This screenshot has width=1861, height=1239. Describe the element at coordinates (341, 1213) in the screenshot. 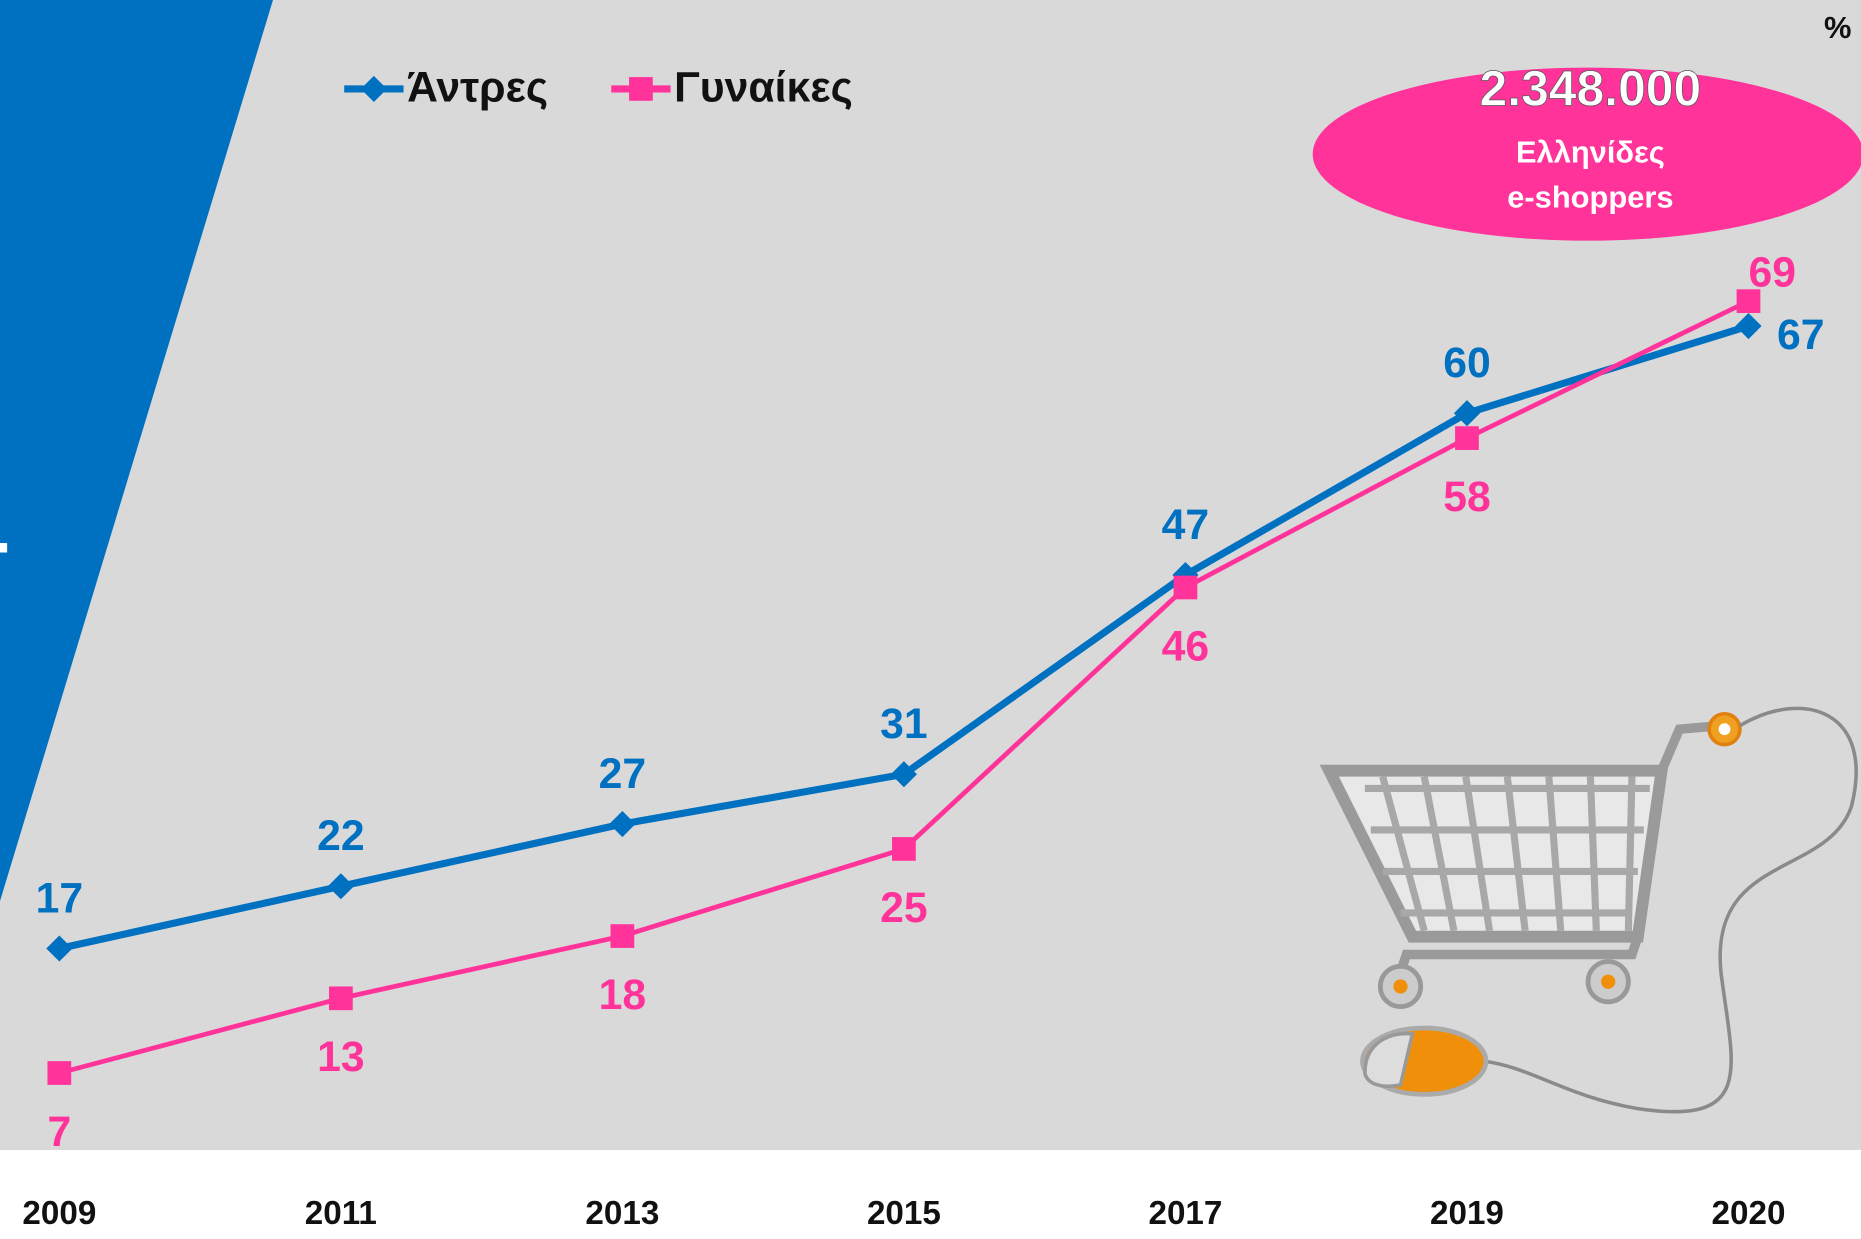

I see `x-tick-label: 2011` at that location.